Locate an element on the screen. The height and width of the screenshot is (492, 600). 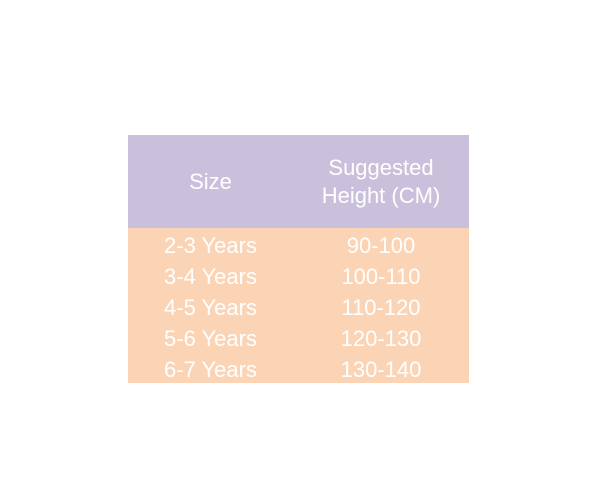
table-row: 4-5 Years 110-120 is located at coordinates (298, 307).